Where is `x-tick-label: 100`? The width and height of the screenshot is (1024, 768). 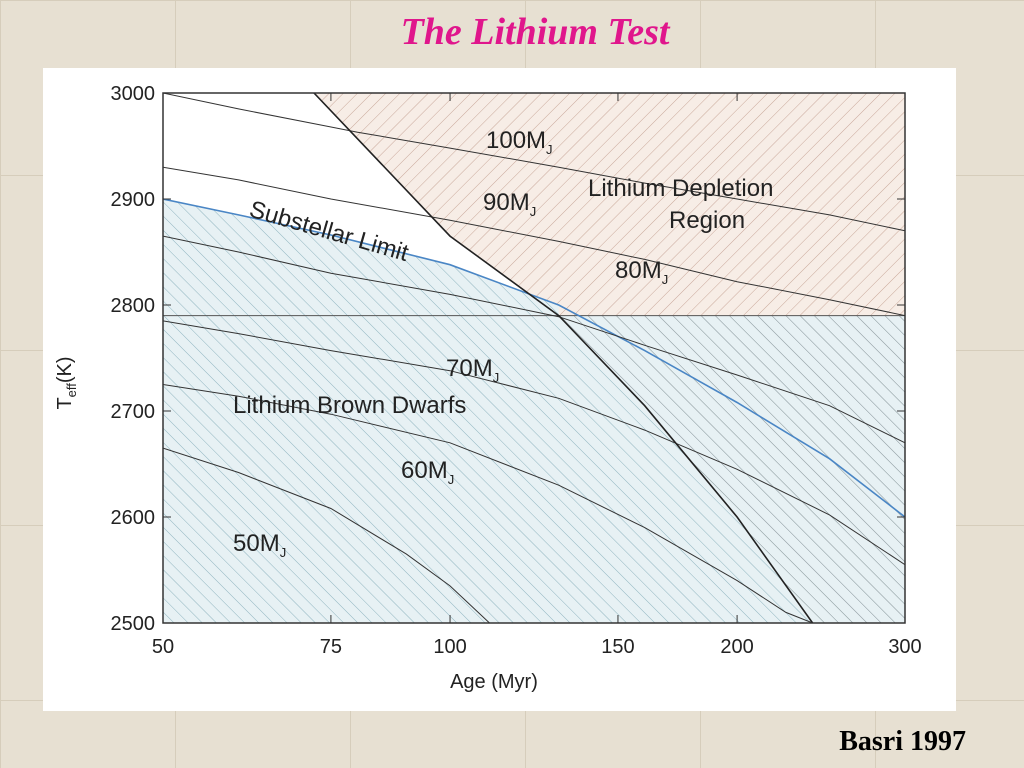 x-tick-label: 100 is located at coordinates (449, 647).